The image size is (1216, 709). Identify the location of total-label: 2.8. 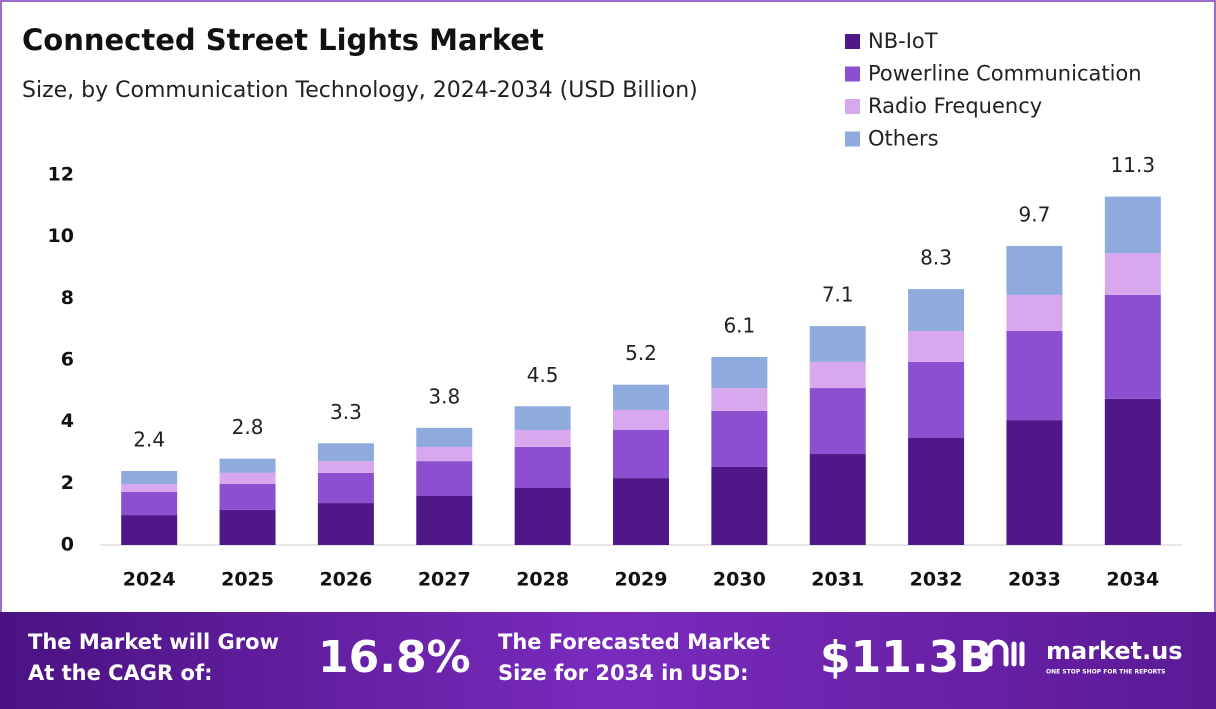
(248, 427).